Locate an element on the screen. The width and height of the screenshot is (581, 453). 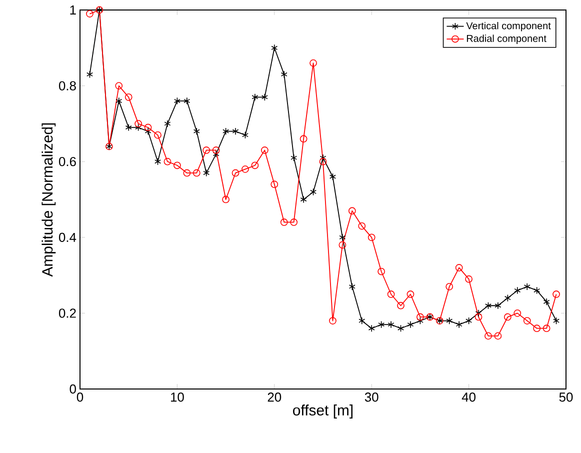
y-tick-label: 0.6 is located at coordinates (67, 161).